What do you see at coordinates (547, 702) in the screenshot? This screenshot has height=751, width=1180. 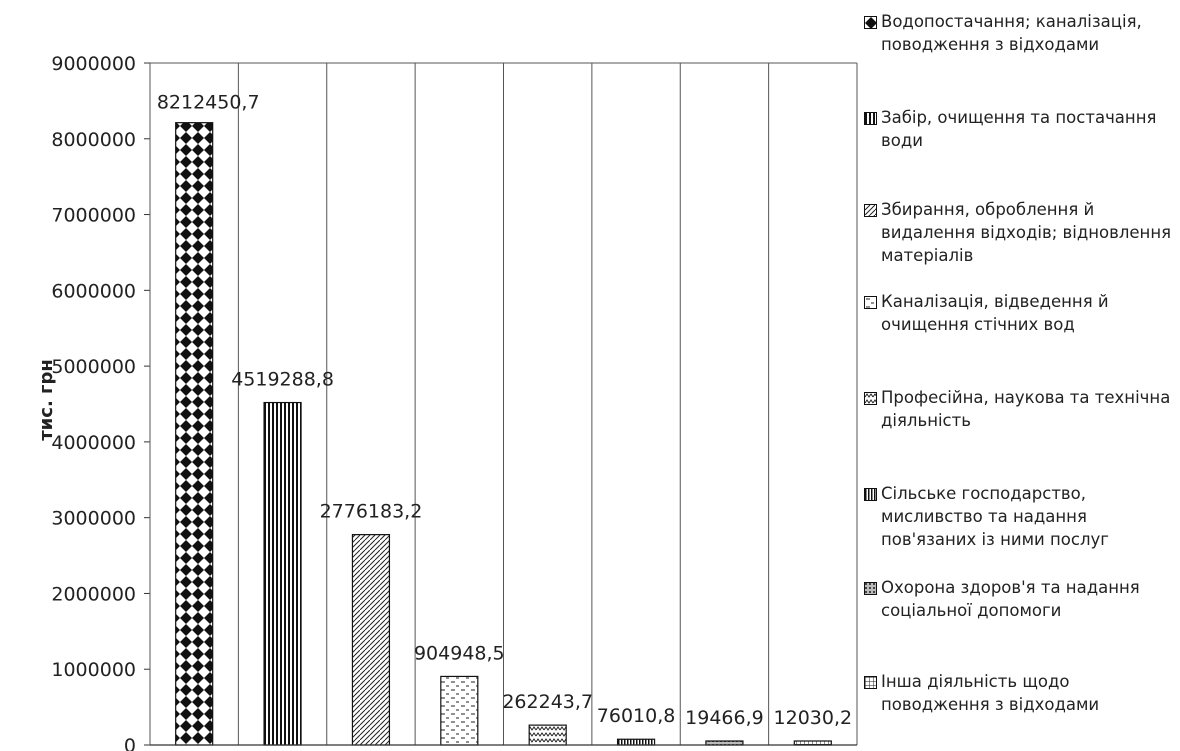 I see `data-label: 262243,7` at bounding box center [547, 702].